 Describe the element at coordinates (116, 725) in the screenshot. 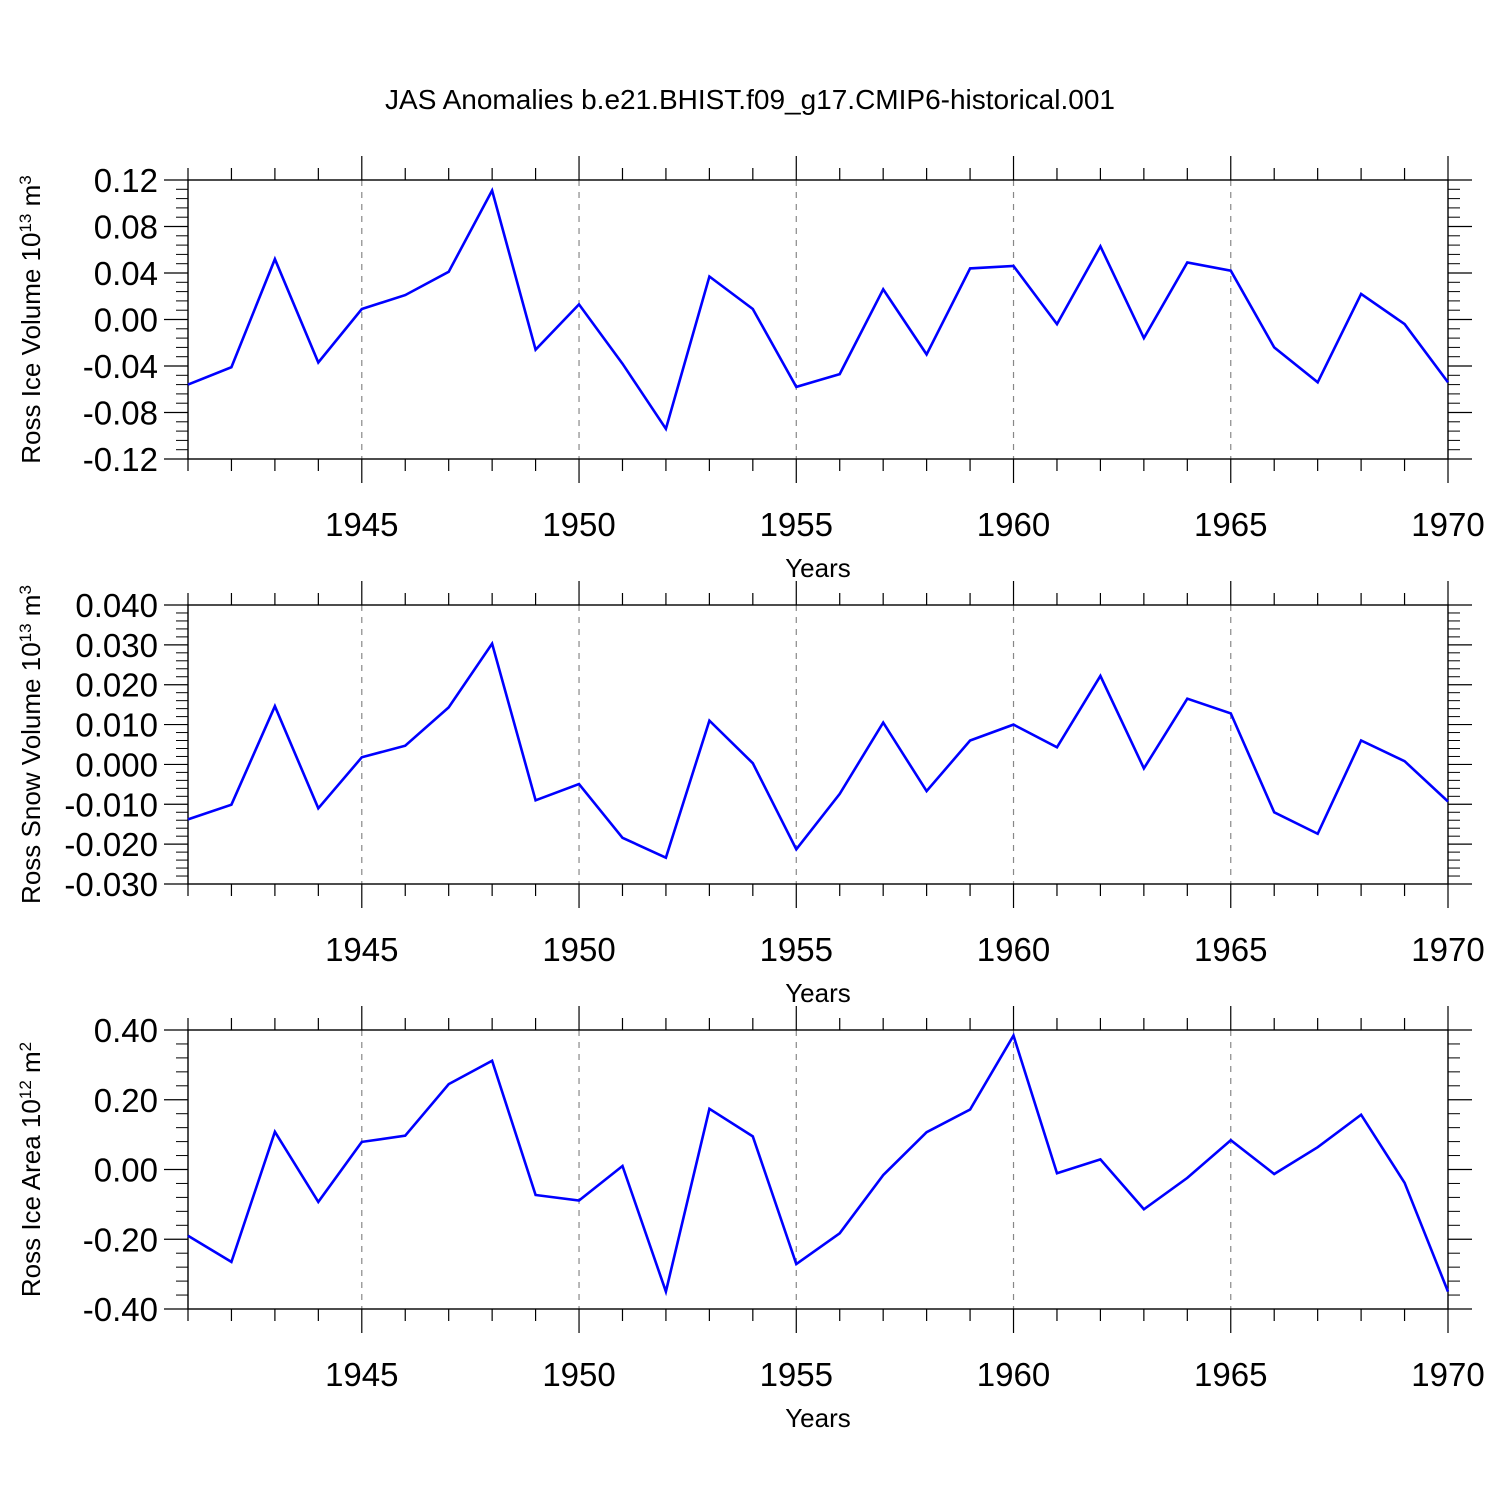

I see `y-tick-label: 0.010` at that location.